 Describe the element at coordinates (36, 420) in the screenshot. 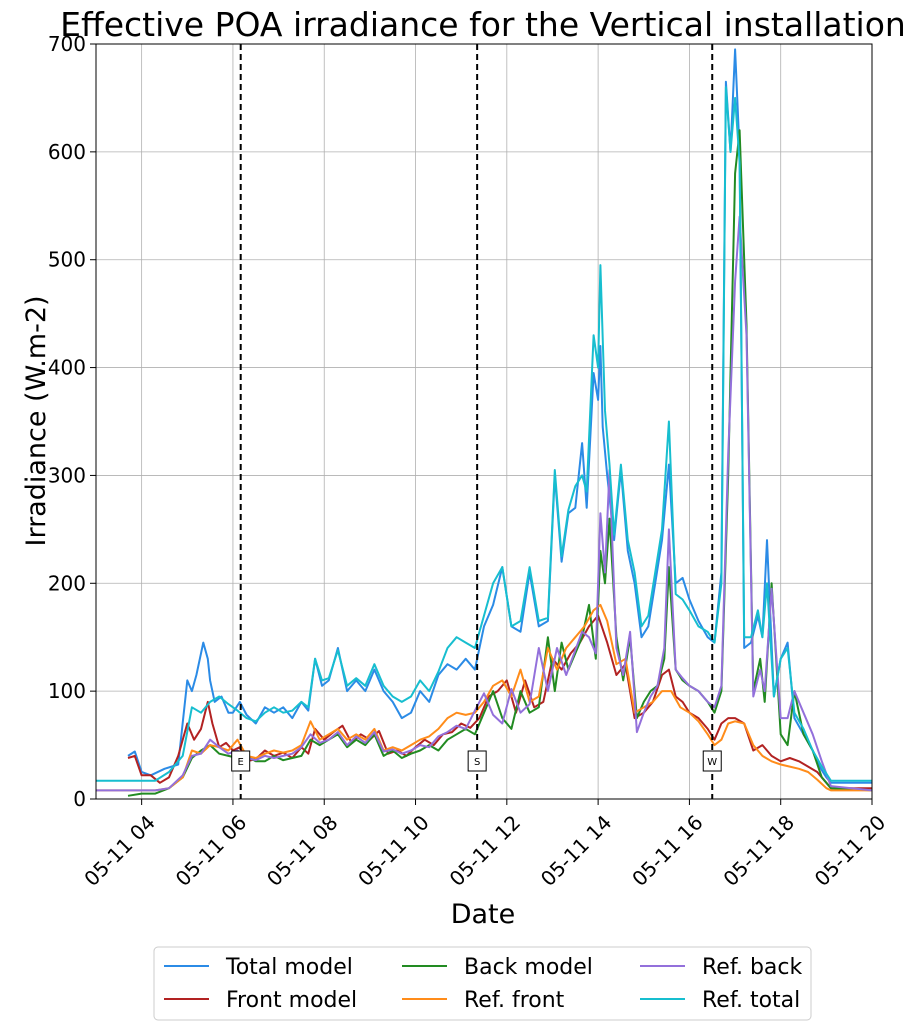

I see `y-axis-label: Irradiance (W.m-2)` at that location.